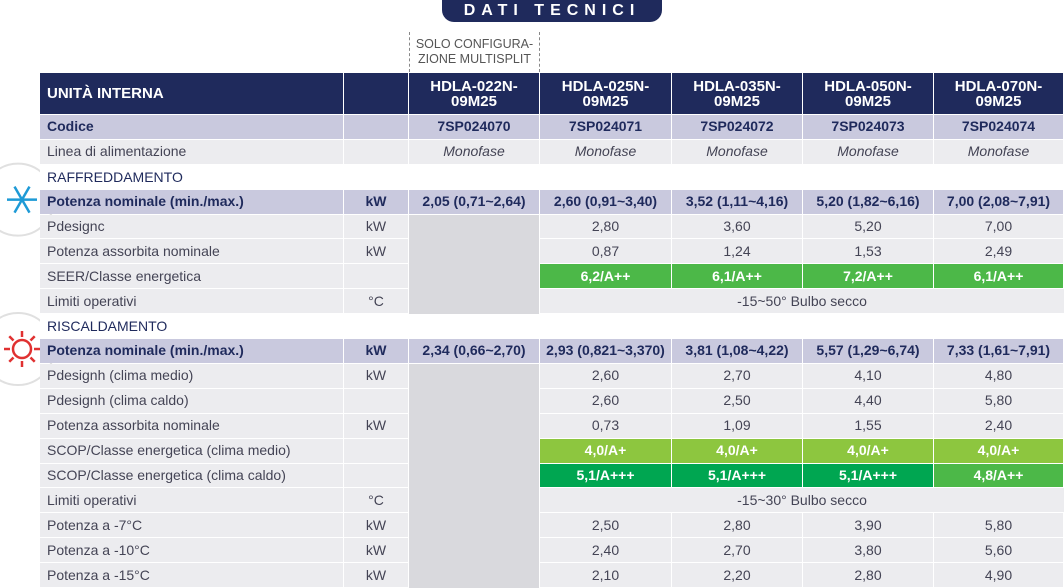 This screenshot has width=1064, height=588. What do you see at coordinates (998, 400) in the screenshot?
I see `value: 5,80` at bounding box center [998, 400].